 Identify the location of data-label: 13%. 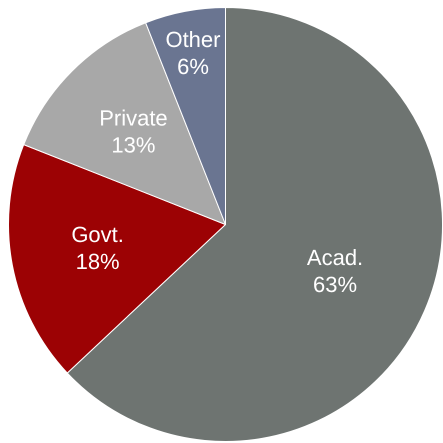
(133, 145).